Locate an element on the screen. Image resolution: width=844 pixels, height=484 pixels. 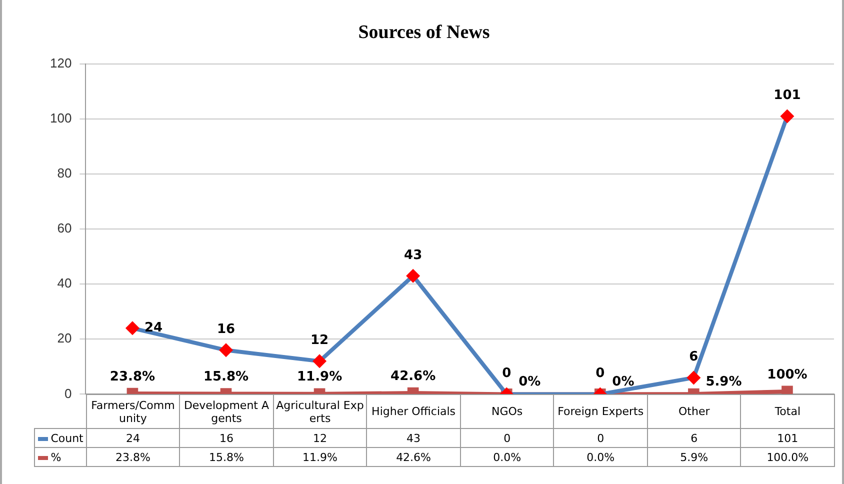
data-label: 24 is located at coordinates (153, 328).